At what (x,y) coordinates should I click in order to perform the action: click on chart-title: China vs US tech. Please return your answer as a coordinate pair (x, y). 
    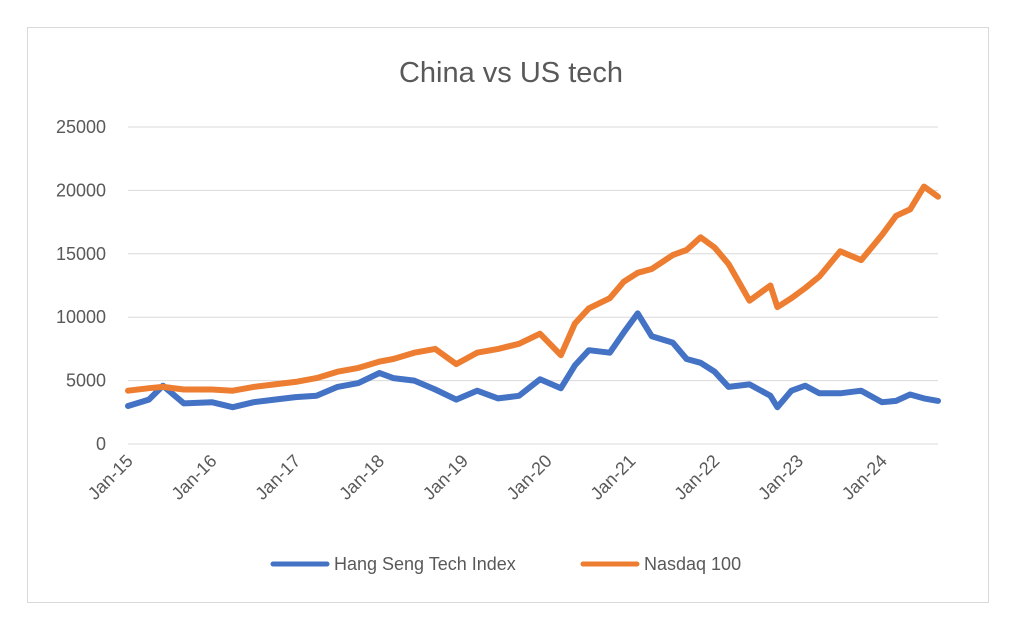
    Looking at the image, I should click on (511, 73).